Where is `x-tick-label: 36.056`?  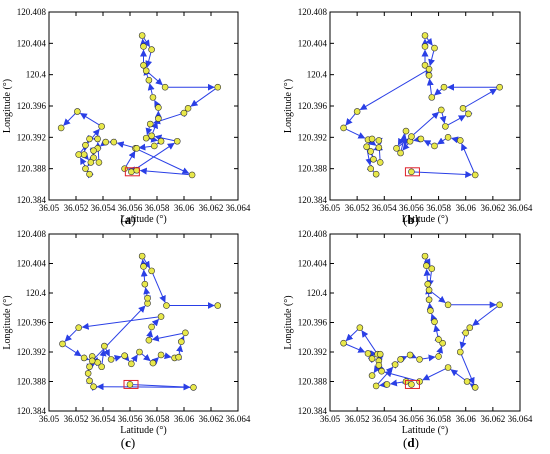 x-tick-label: 36.056 is located at coordinates (411, 419).